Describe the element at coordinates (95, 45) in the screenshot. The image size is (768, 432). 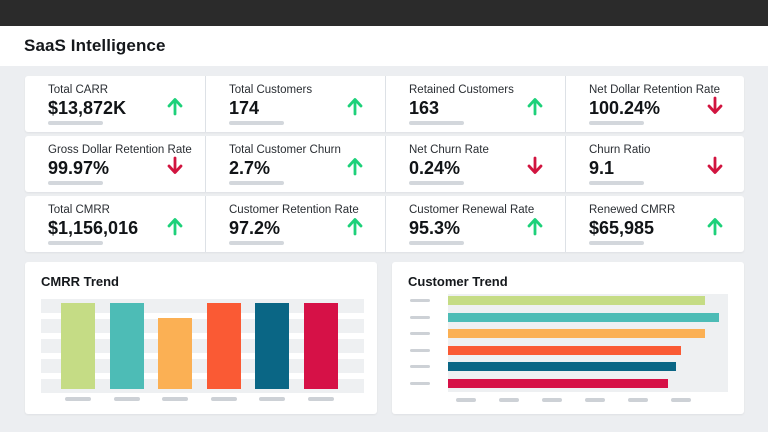
I see `page-title: SaaS Intelligence` at that location.